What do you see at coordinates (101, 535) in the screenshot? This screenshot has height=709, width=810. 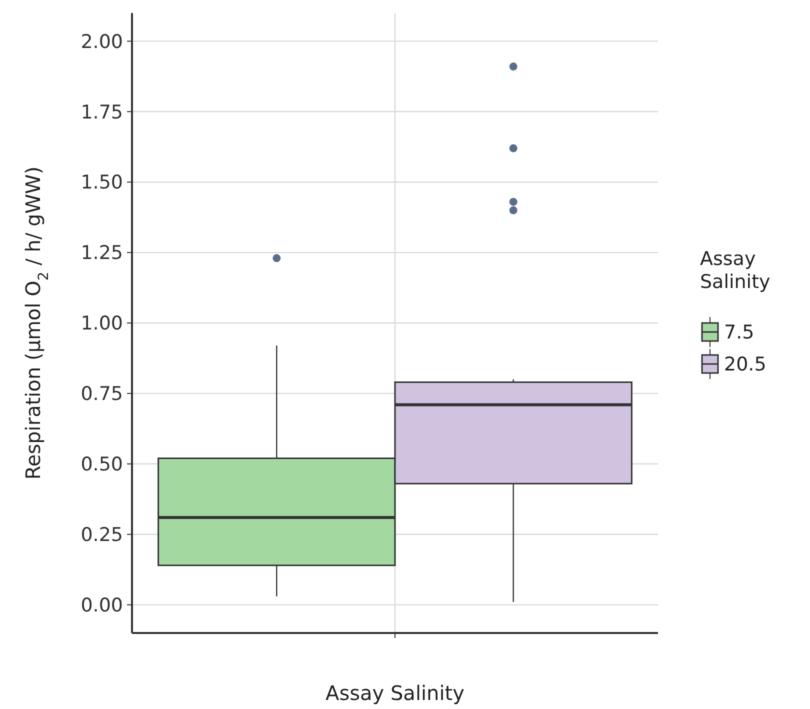 I see `y-tick-label: 0.25` at bounding box center [101, 535].